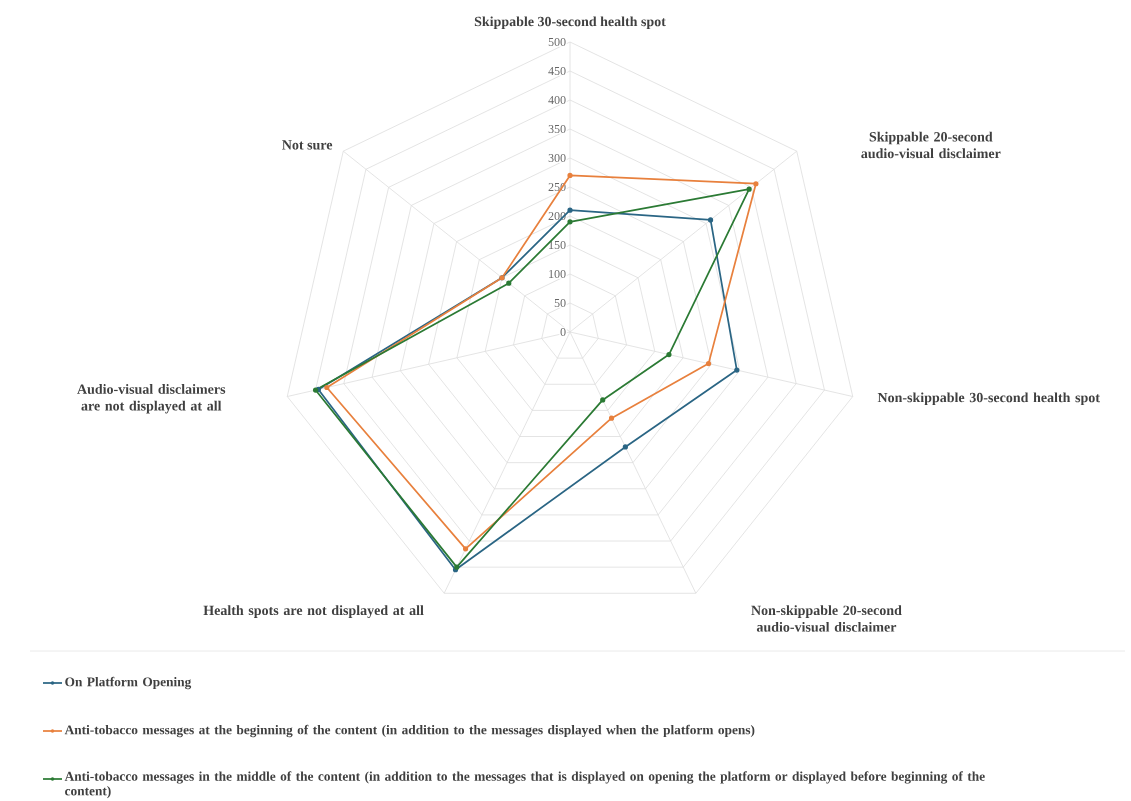 Image resolution: width=1131 pixels, height=801 pixels. What do you see at coordinates (557, 42) in the screenshot?
I see `y-tick-label: 500` at bounding box center [557, 42].